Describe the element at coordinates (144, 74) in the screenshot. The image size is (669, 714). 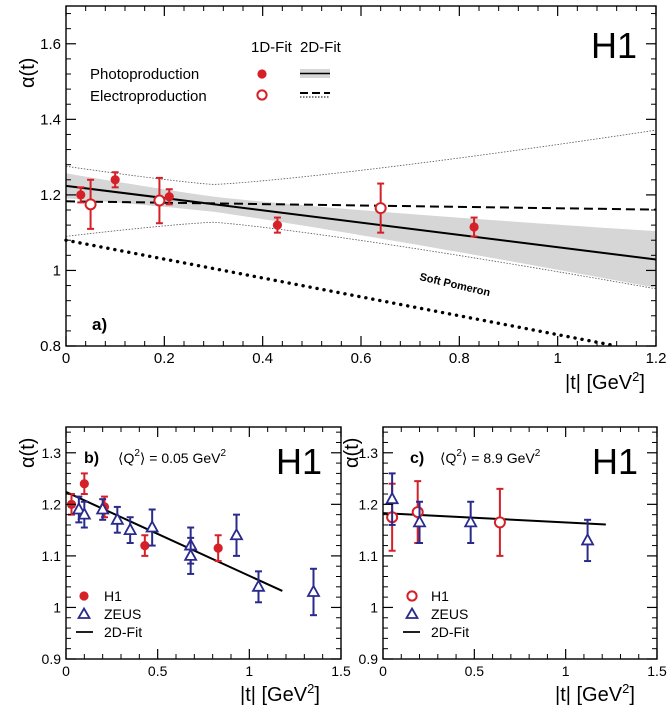
I see `legend-photoproduction-label: Photoproduction` at that location.